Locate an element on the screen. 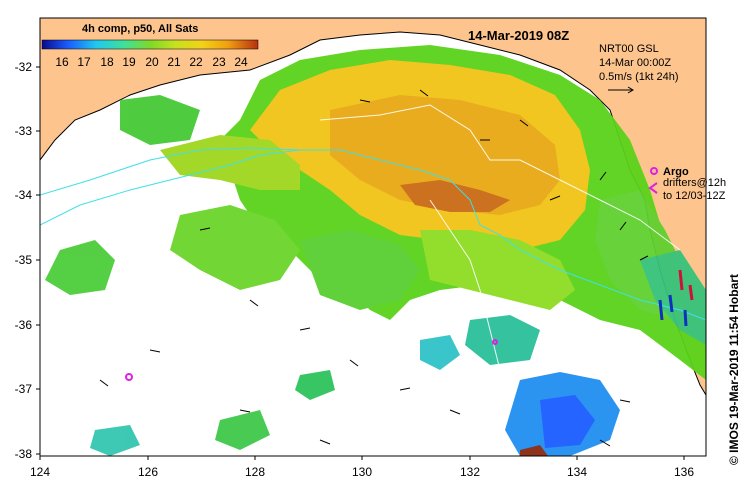 Image resolution: width=749 pixels, height=496 pixels. lon-axis: 124 126 128 130 132 134 136 is located at coordinates (362, 467).